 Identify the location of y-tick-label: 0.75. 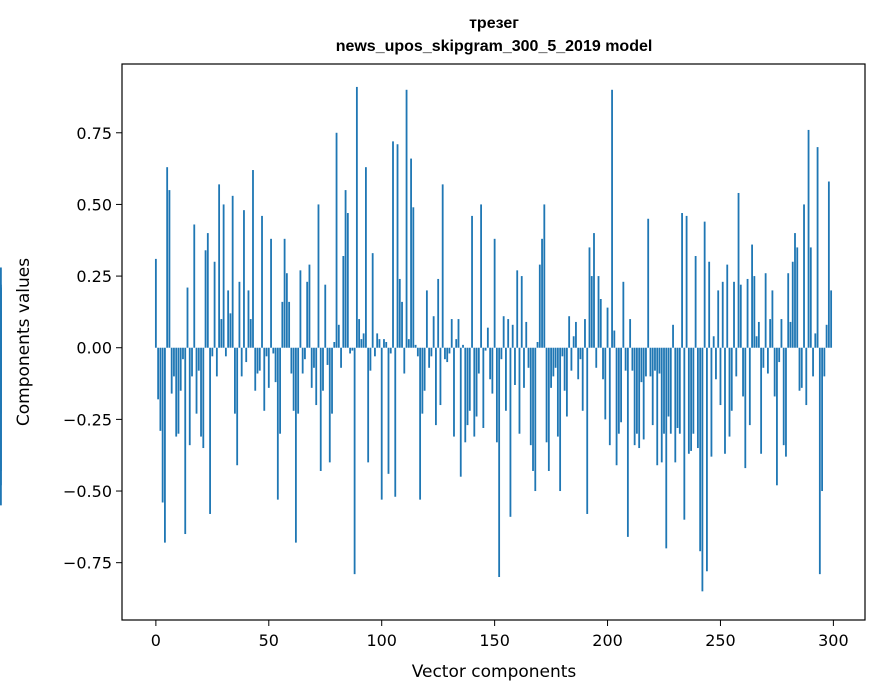
(94, 133).